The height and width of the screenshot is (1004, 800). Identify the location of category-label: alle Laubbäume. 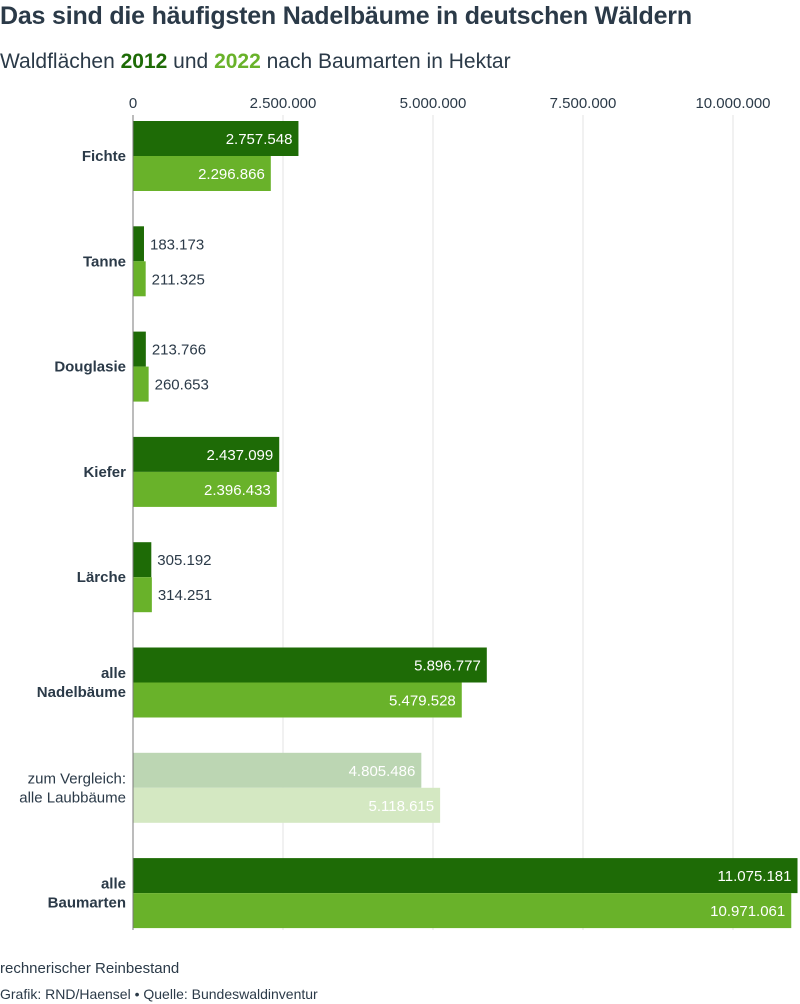
(72, 797).